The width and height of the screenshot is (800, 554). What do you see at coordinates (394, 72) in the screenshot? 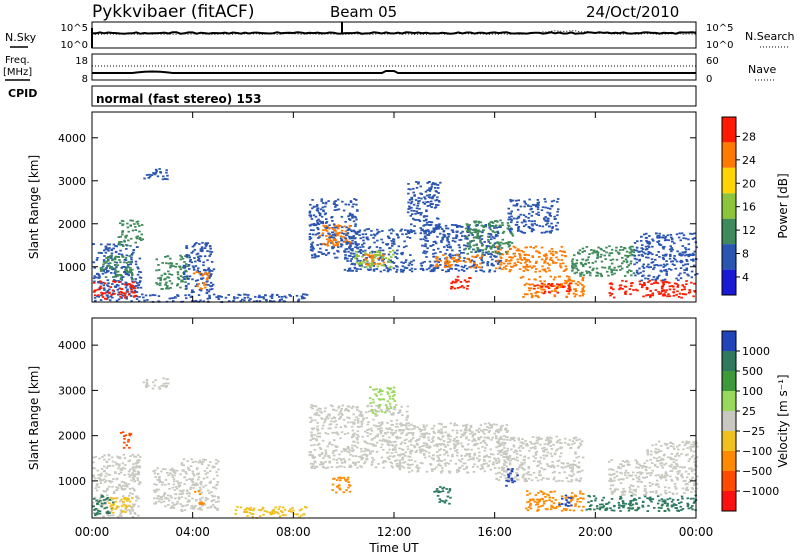
I see `freq-line` at bounding box center [394, 72].